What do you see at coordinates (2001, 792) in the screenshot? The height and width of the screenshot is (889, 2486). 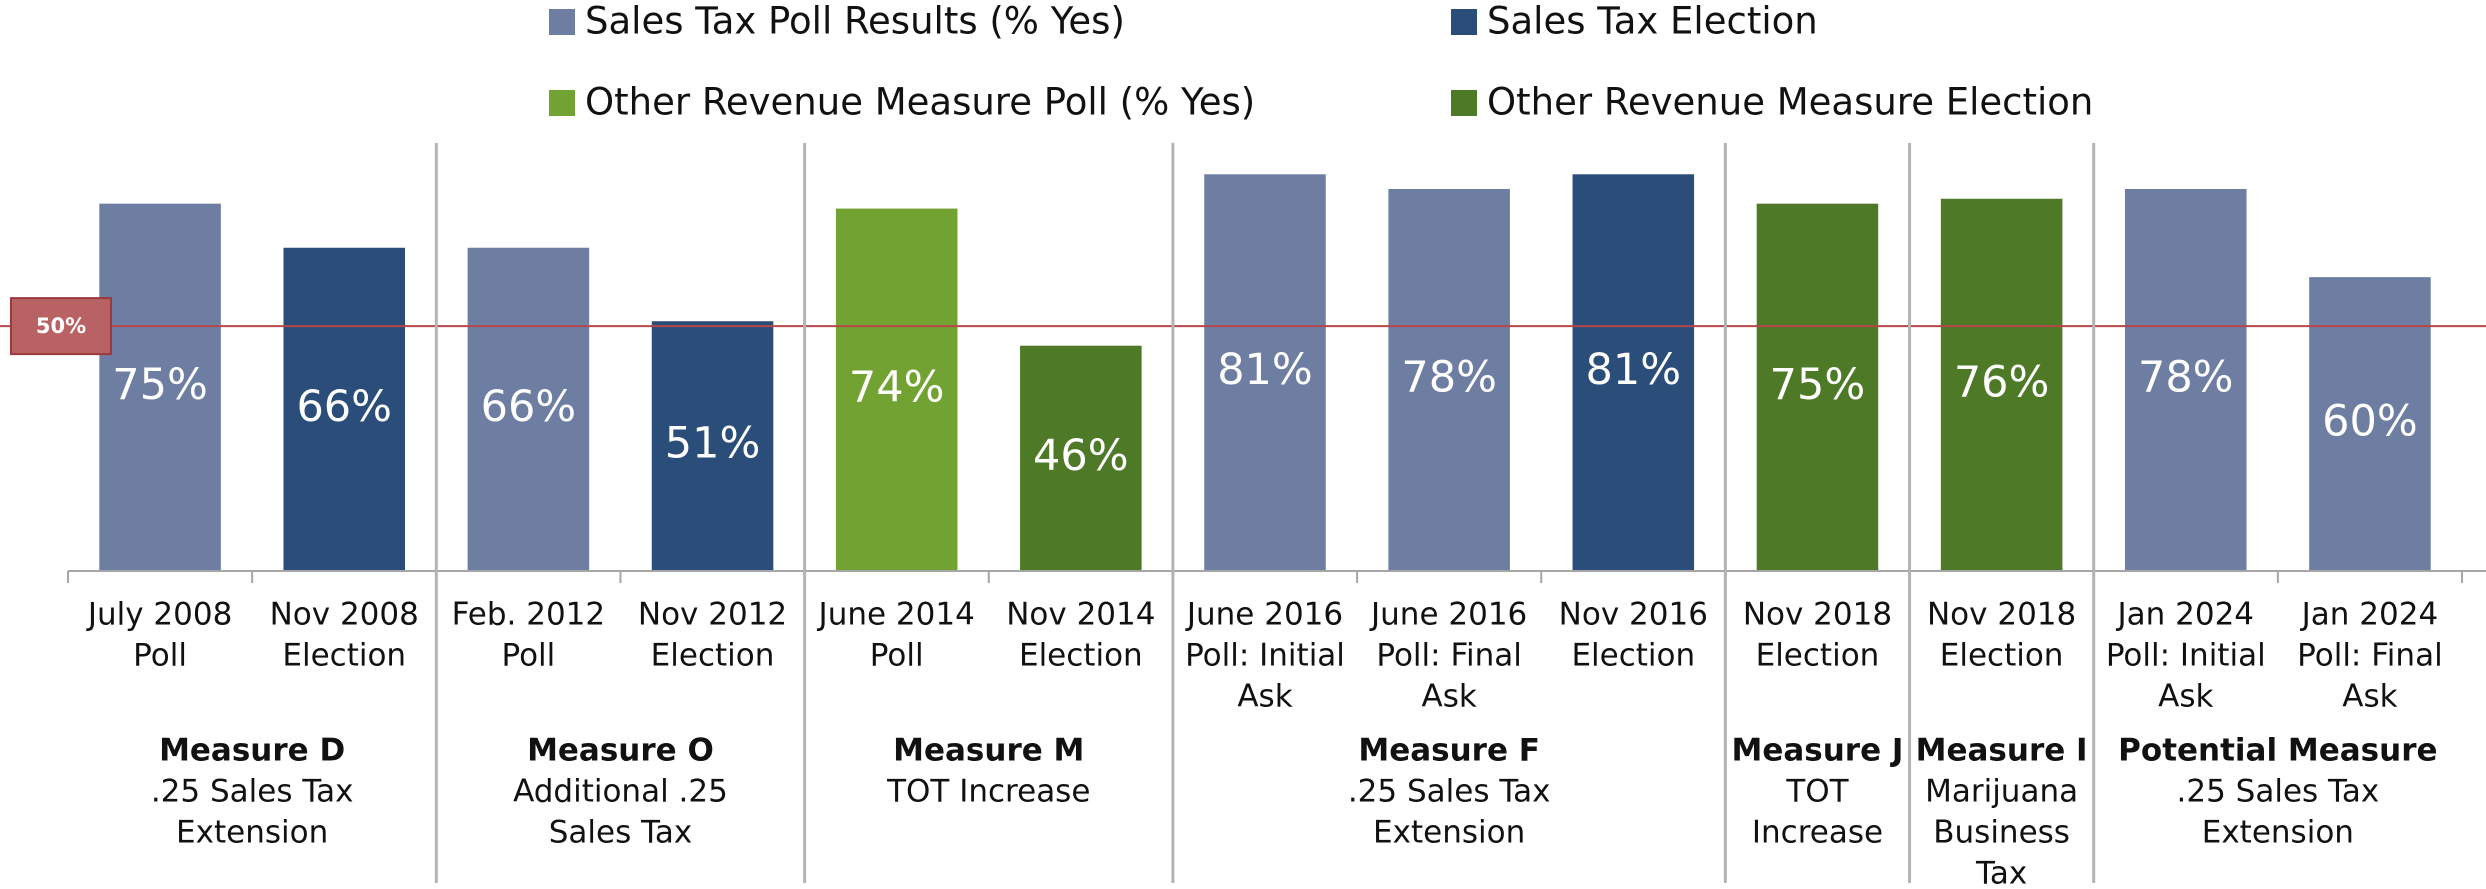 I see `group-description: Marijuana` at bounding box center [2001, 792].